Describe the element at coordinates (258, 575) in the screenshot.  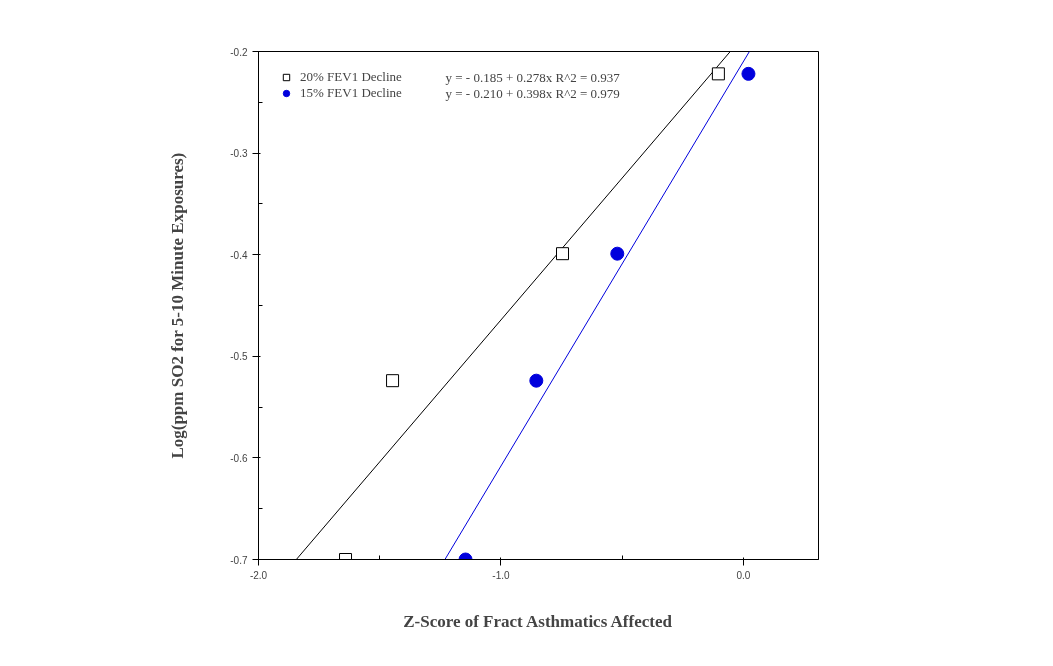
I see `x-tick-label: -2.0` at that location.